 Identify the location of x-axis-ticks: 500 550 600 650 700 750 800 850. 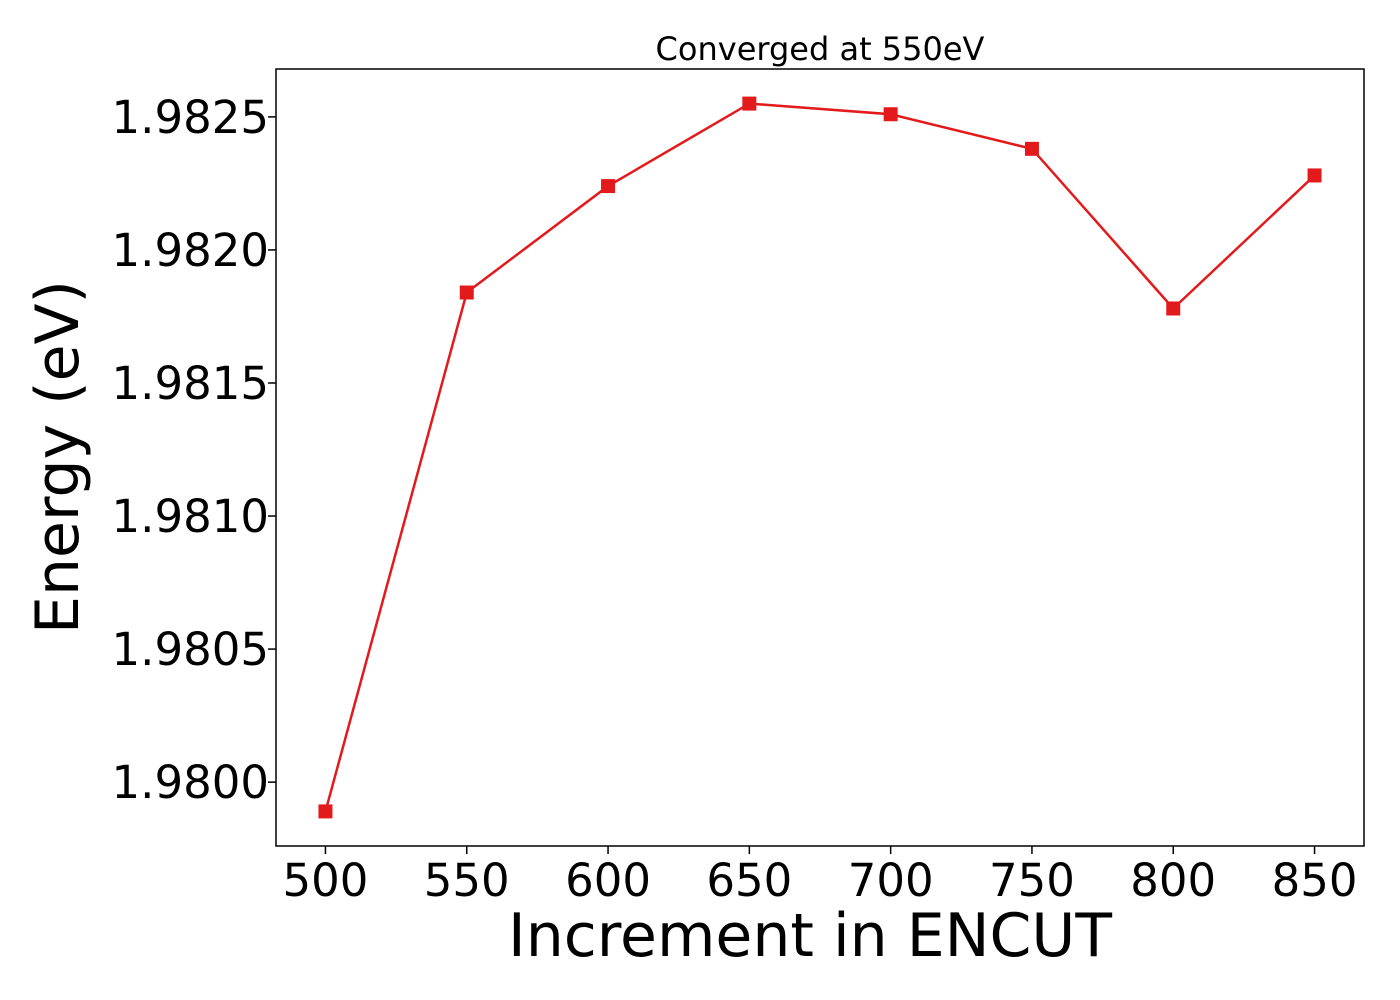
(820, 876).